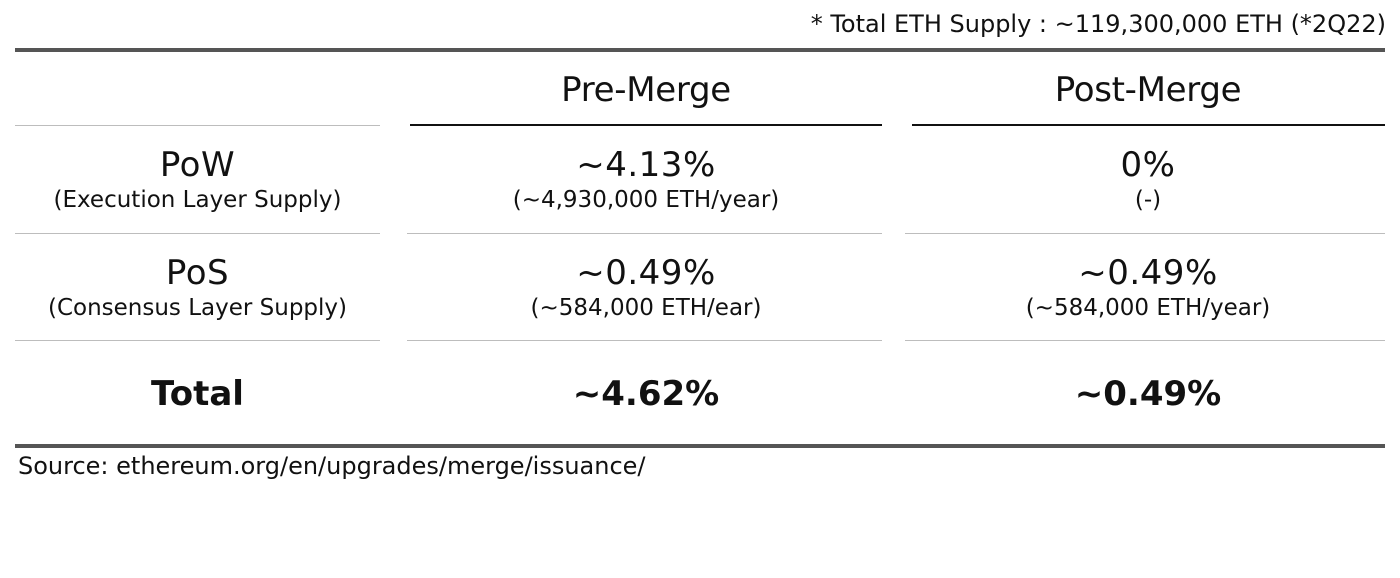 The image size is (1400, 578). What do you see at coordinates (1148, 125) in the screenshot?
I see `header-post-merge-underline` at bounding box center [1148, 125].